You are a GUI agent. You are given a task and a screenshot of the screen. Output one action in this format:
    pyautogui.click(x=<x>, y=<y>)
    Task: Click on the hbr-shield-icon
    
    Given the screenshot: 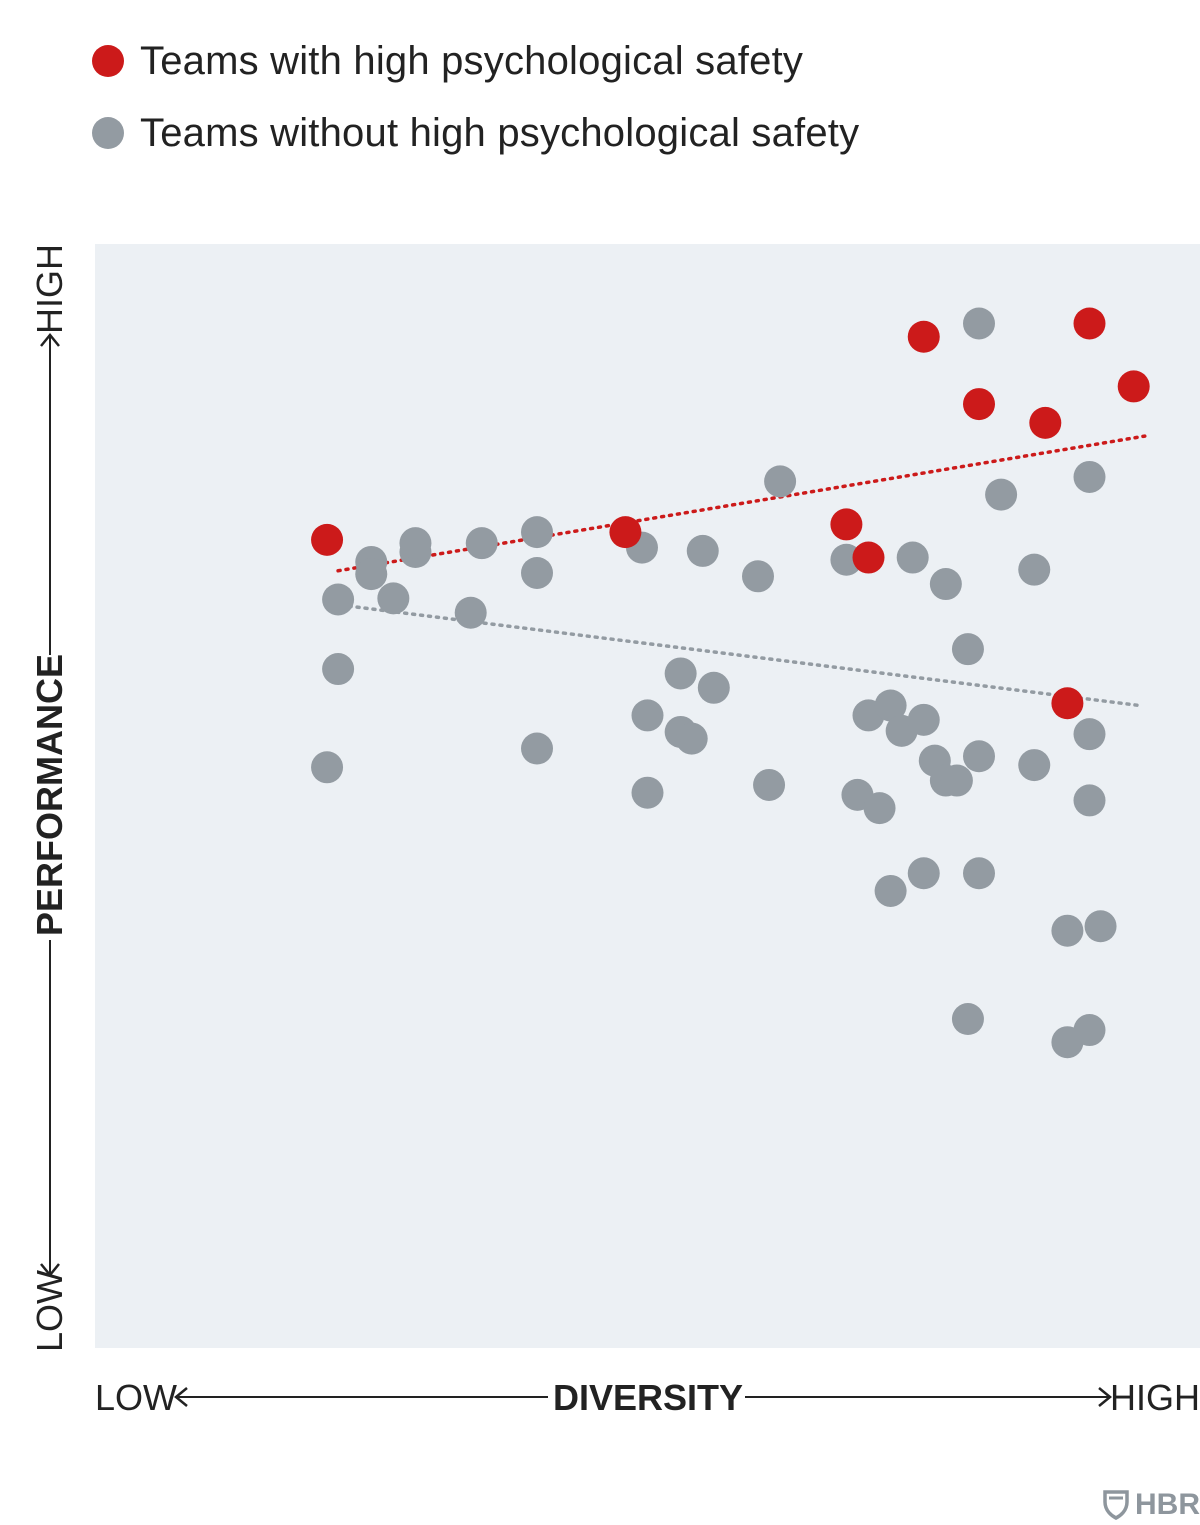 What is the action you would take?
    pyautogui.click(x=1116, y=1505)
    